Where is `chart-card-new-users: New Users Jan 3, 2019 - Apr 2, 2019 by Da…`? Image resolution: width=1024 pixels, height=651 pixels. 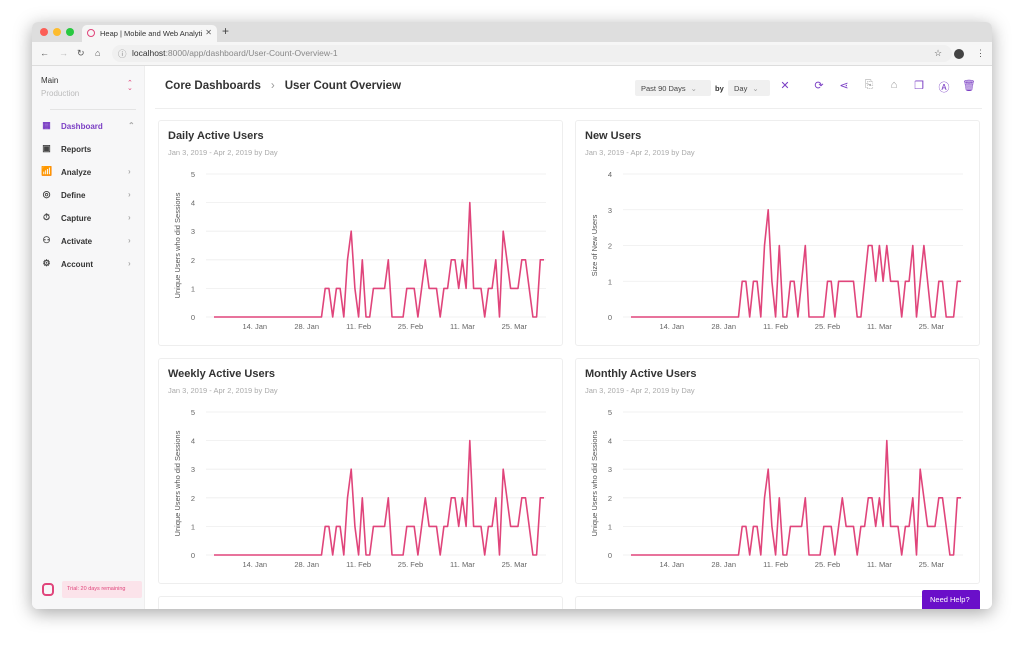 chart-card-new-users: New Users Jan 3, 2019 - Apr 2, 2019 by Da… is located at coordinates (777, 233).